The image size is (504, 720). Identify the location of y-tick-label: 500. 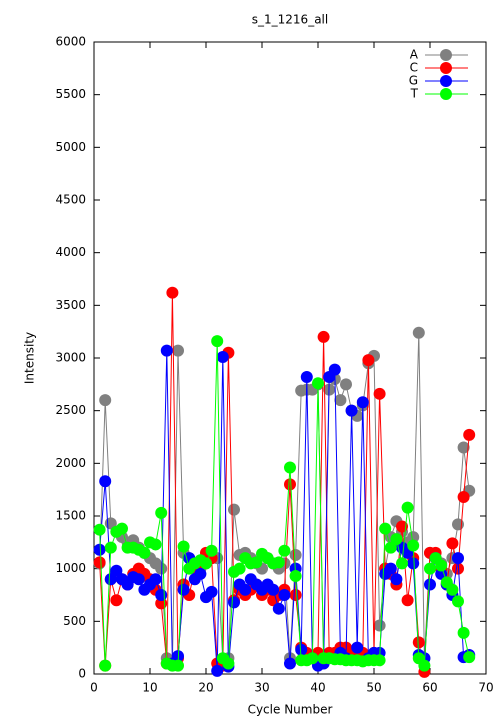
(74, 621).